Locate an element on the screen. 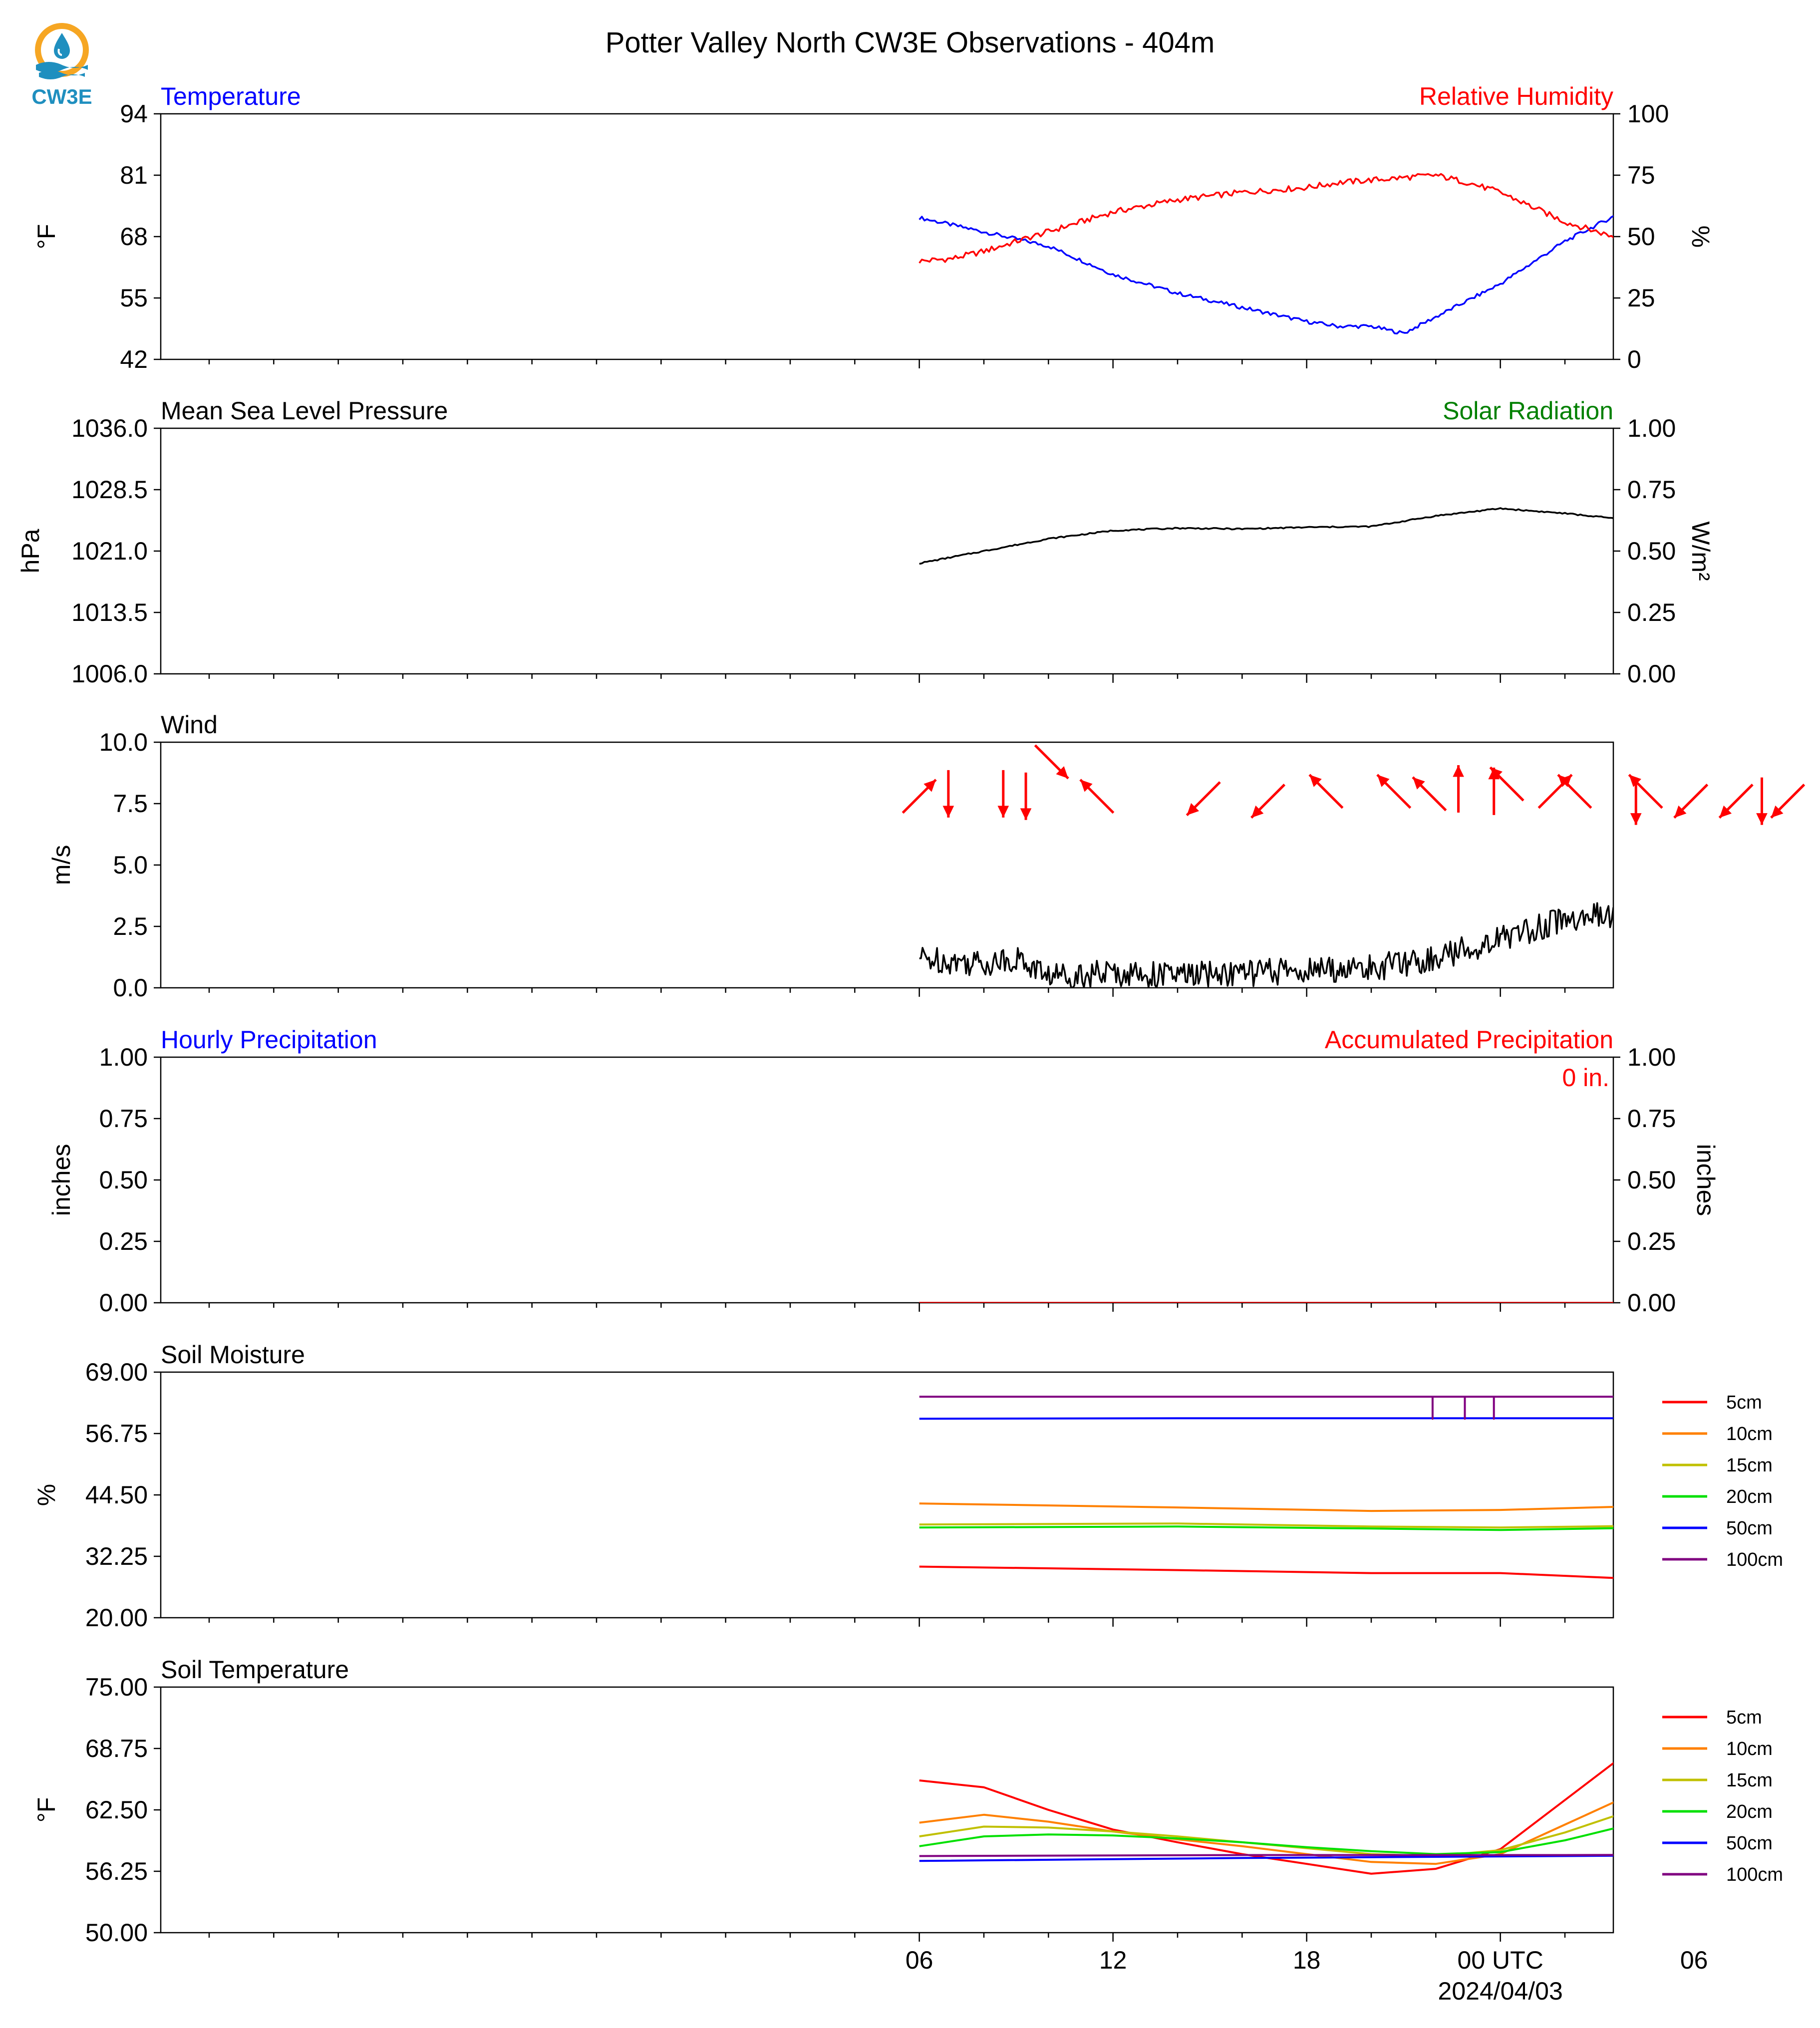  y-tick-label-right: 0.00 is located at coordinates (1651, 1303).